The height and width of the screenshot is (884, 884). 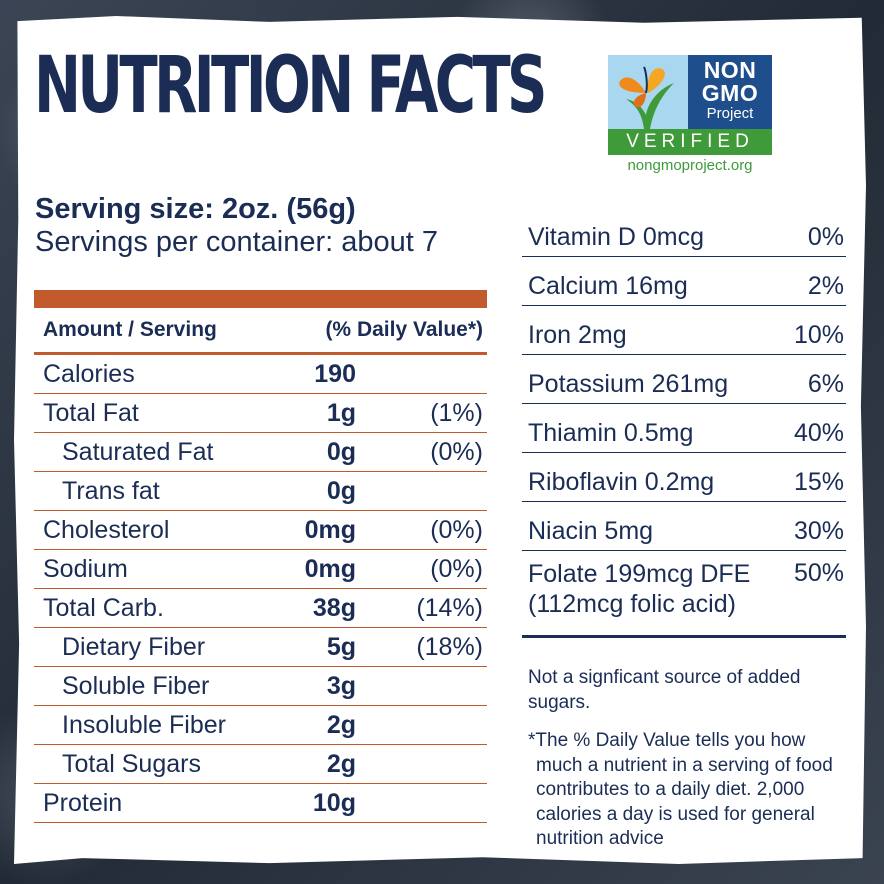 I want to click on vitamin-name: Vitamin D 0mcg, so click(x=616, y=237).